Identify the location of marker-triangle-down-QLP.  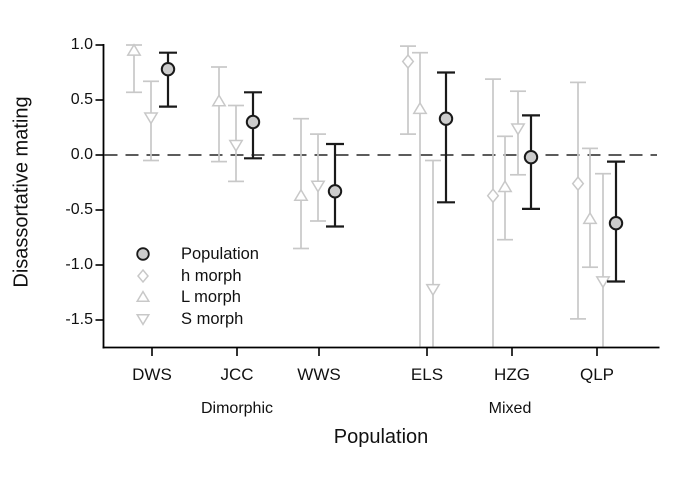
(603, 282).